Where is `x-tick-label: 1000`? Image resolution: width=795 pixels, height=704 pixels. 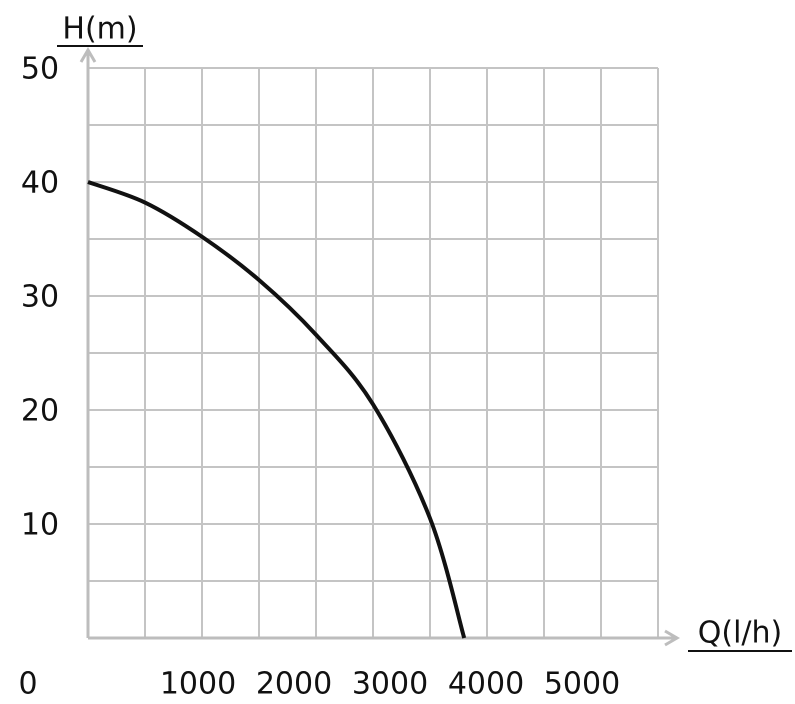
x-tick-label: 1000 is located at coordinates (198, 684).